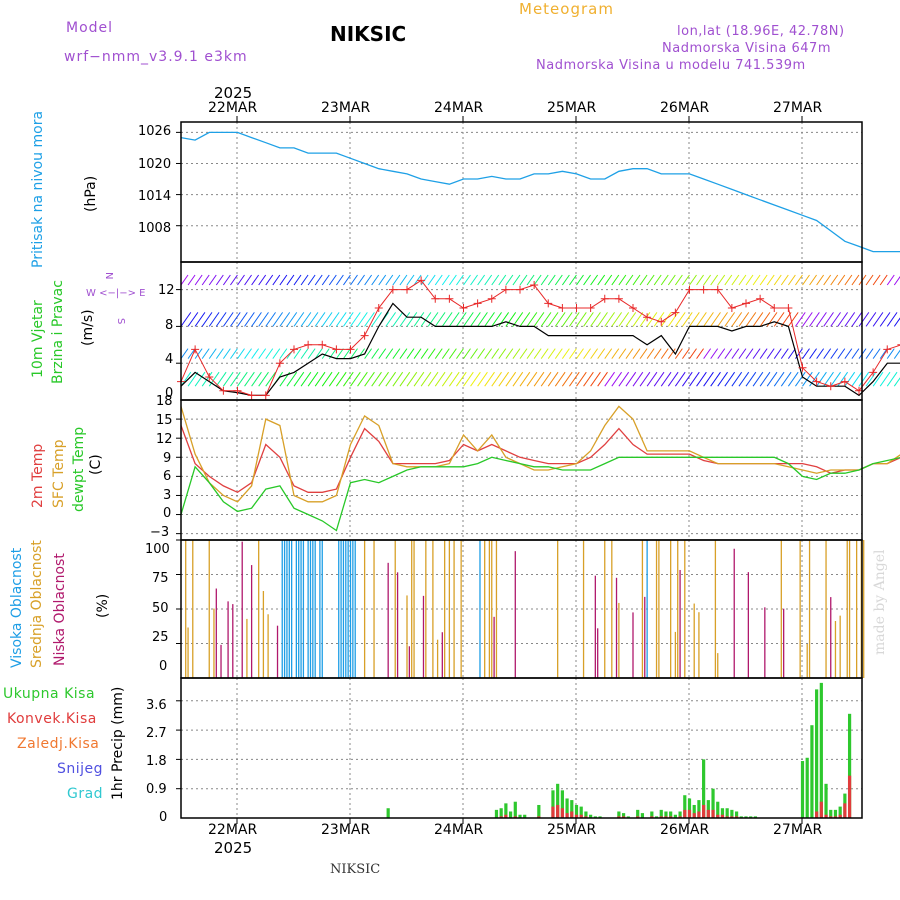  I want to click on model-label: Model, so click(90, 28).